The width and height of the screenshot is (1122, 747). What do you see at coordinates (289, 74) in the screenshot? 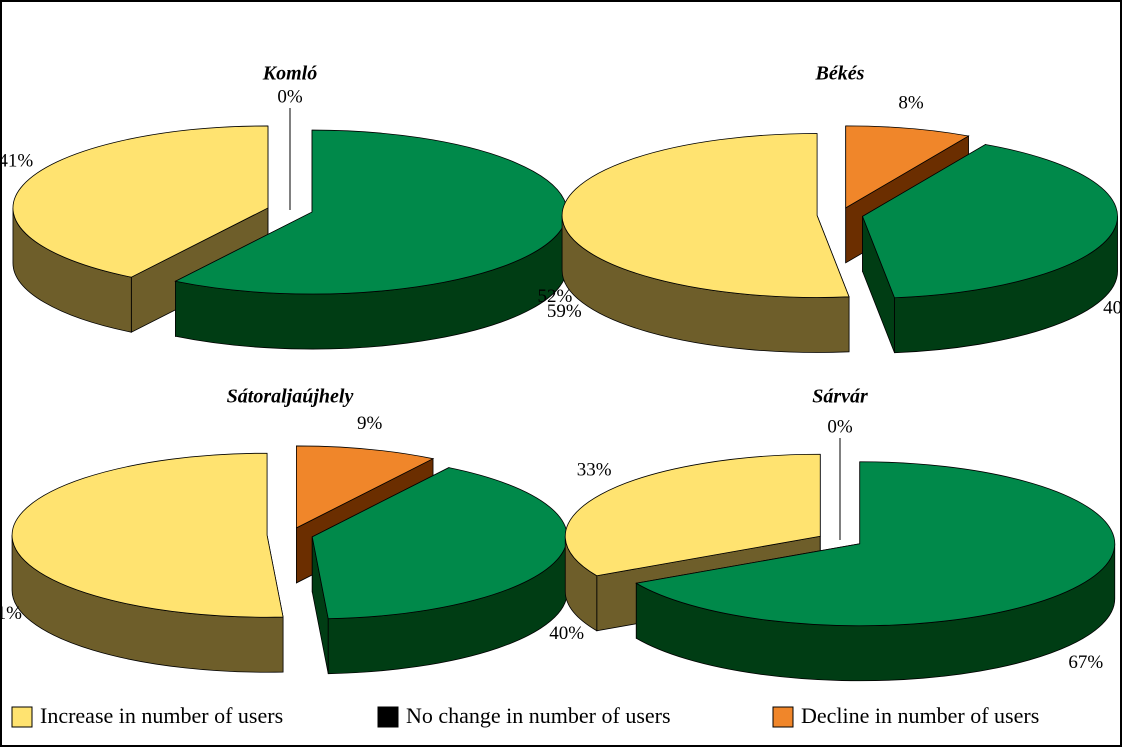
I see `pie-title: Komló` at bounding box center [289, 74].